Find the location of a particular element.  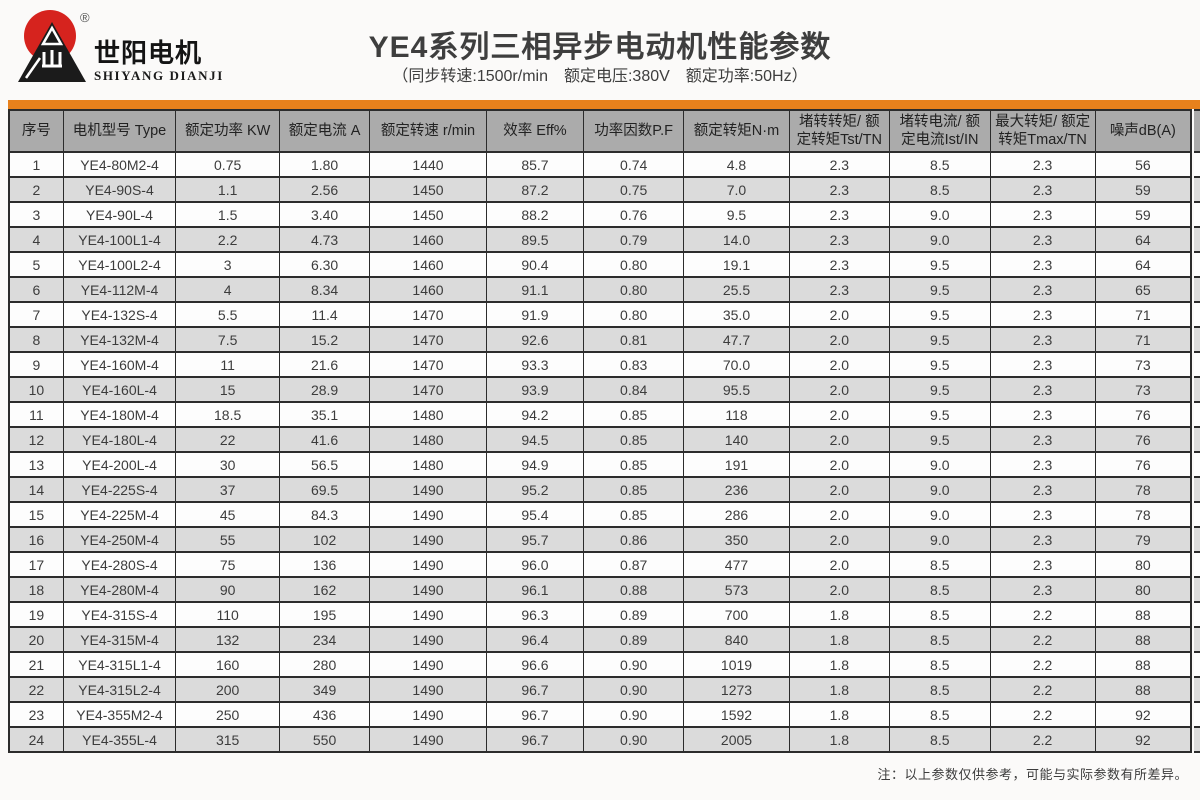

table-edge-crop is located at coordinates (1197, 432).